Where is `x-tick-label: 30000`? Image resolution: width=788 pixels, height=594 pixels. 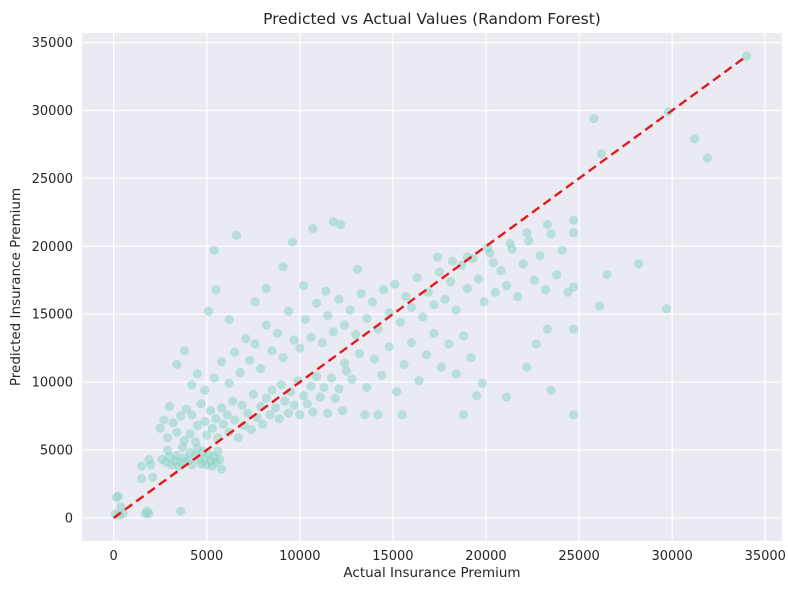
x-tick-label: 30000 is located at coordinates (671, 556).